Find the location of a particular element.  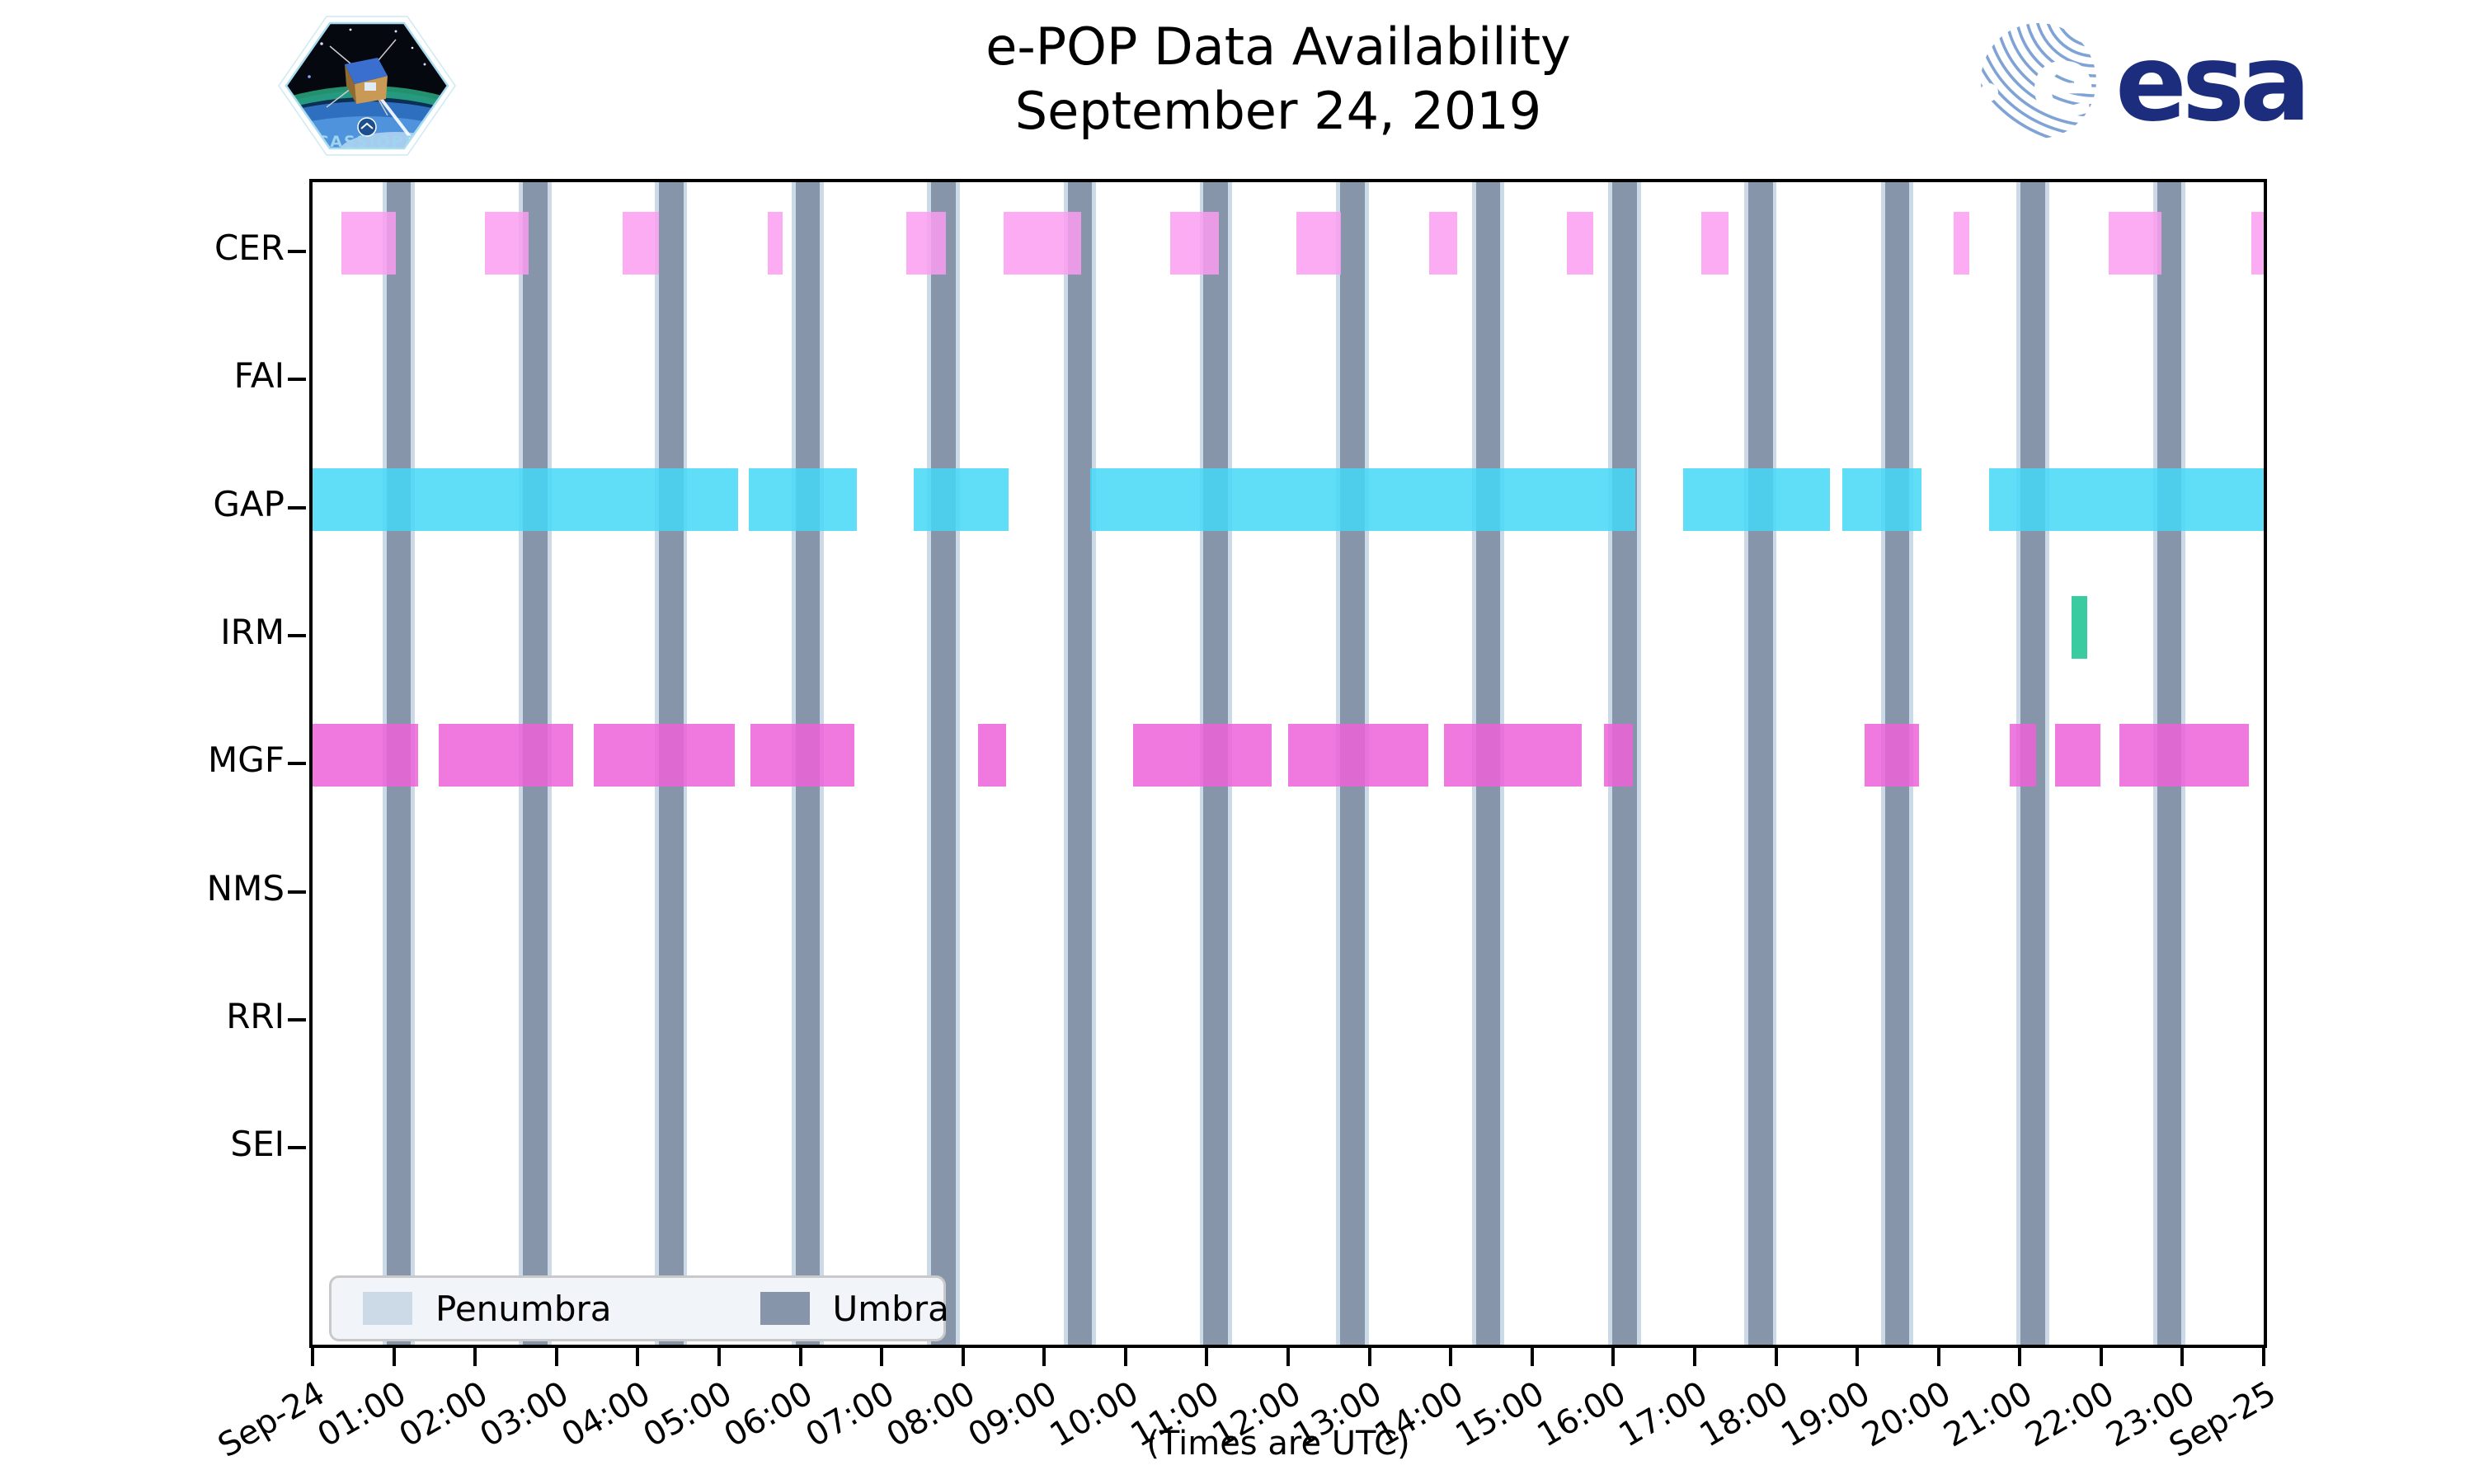

patch-text: CASSIOPE is located at coordinates (366, 142).